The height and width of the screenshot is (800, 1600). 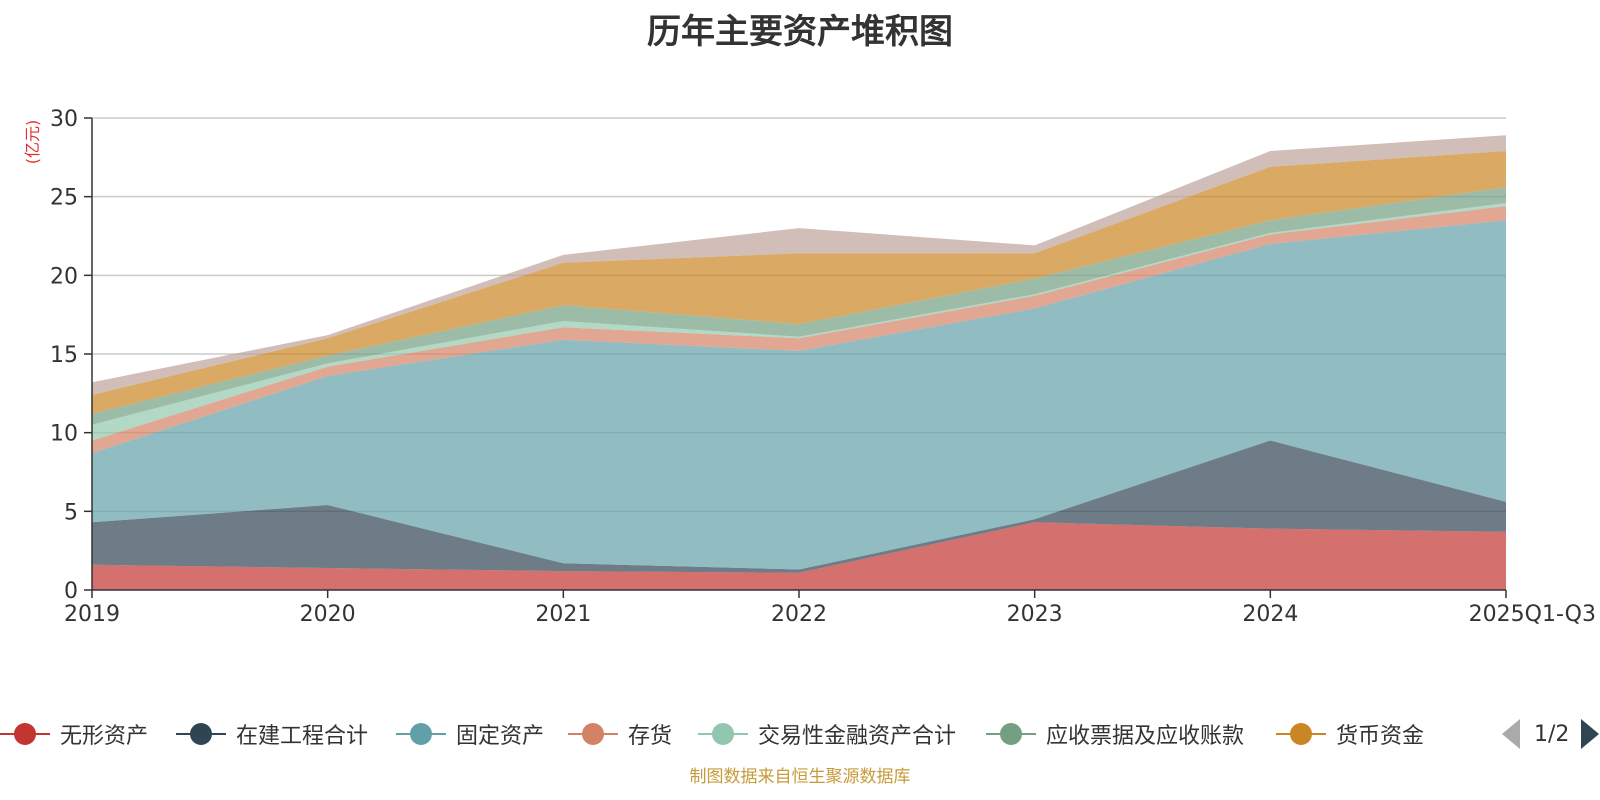 What do you see at coordinates (1145, 736) in the screenshot?
I see `legend-label: 应收票据及应收账款` at bounding box center [1145, 736].